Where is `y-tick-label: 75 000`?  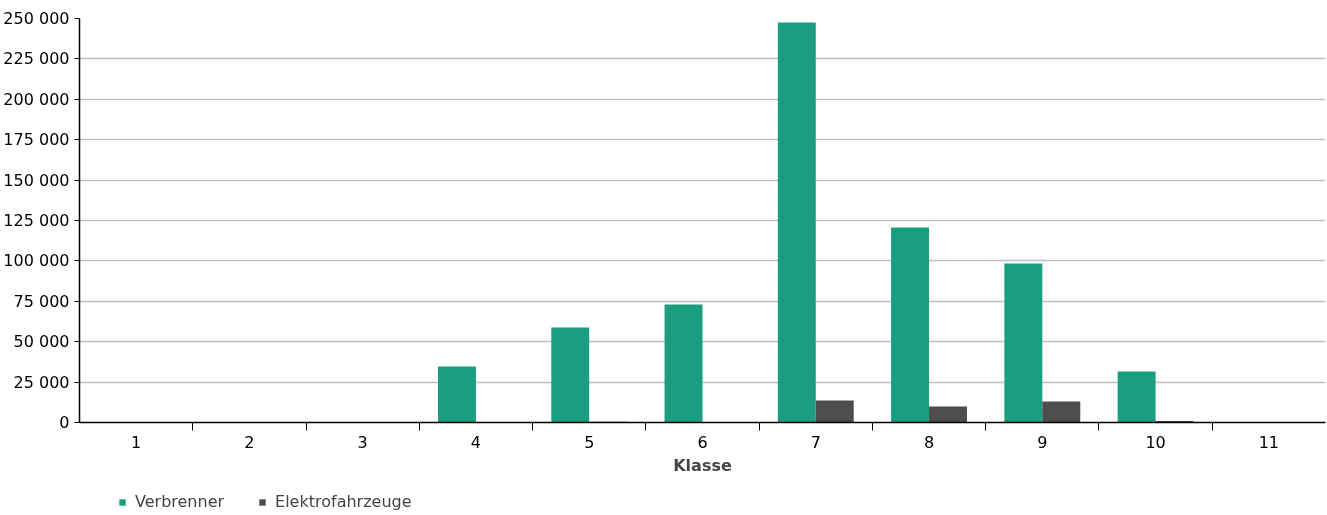 y-tick-label: 75 000 is located at coordinates (41, 301).